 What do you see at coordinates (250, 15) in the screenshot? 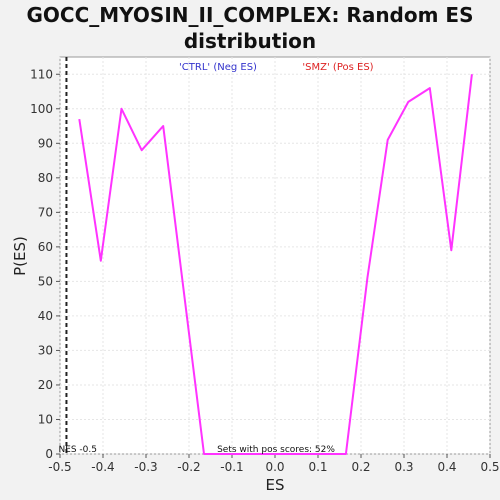
I see `title-line-1: GOCC_MYOSIN_II_COMPLEX: Random ES` at bounding box center [250, 15].